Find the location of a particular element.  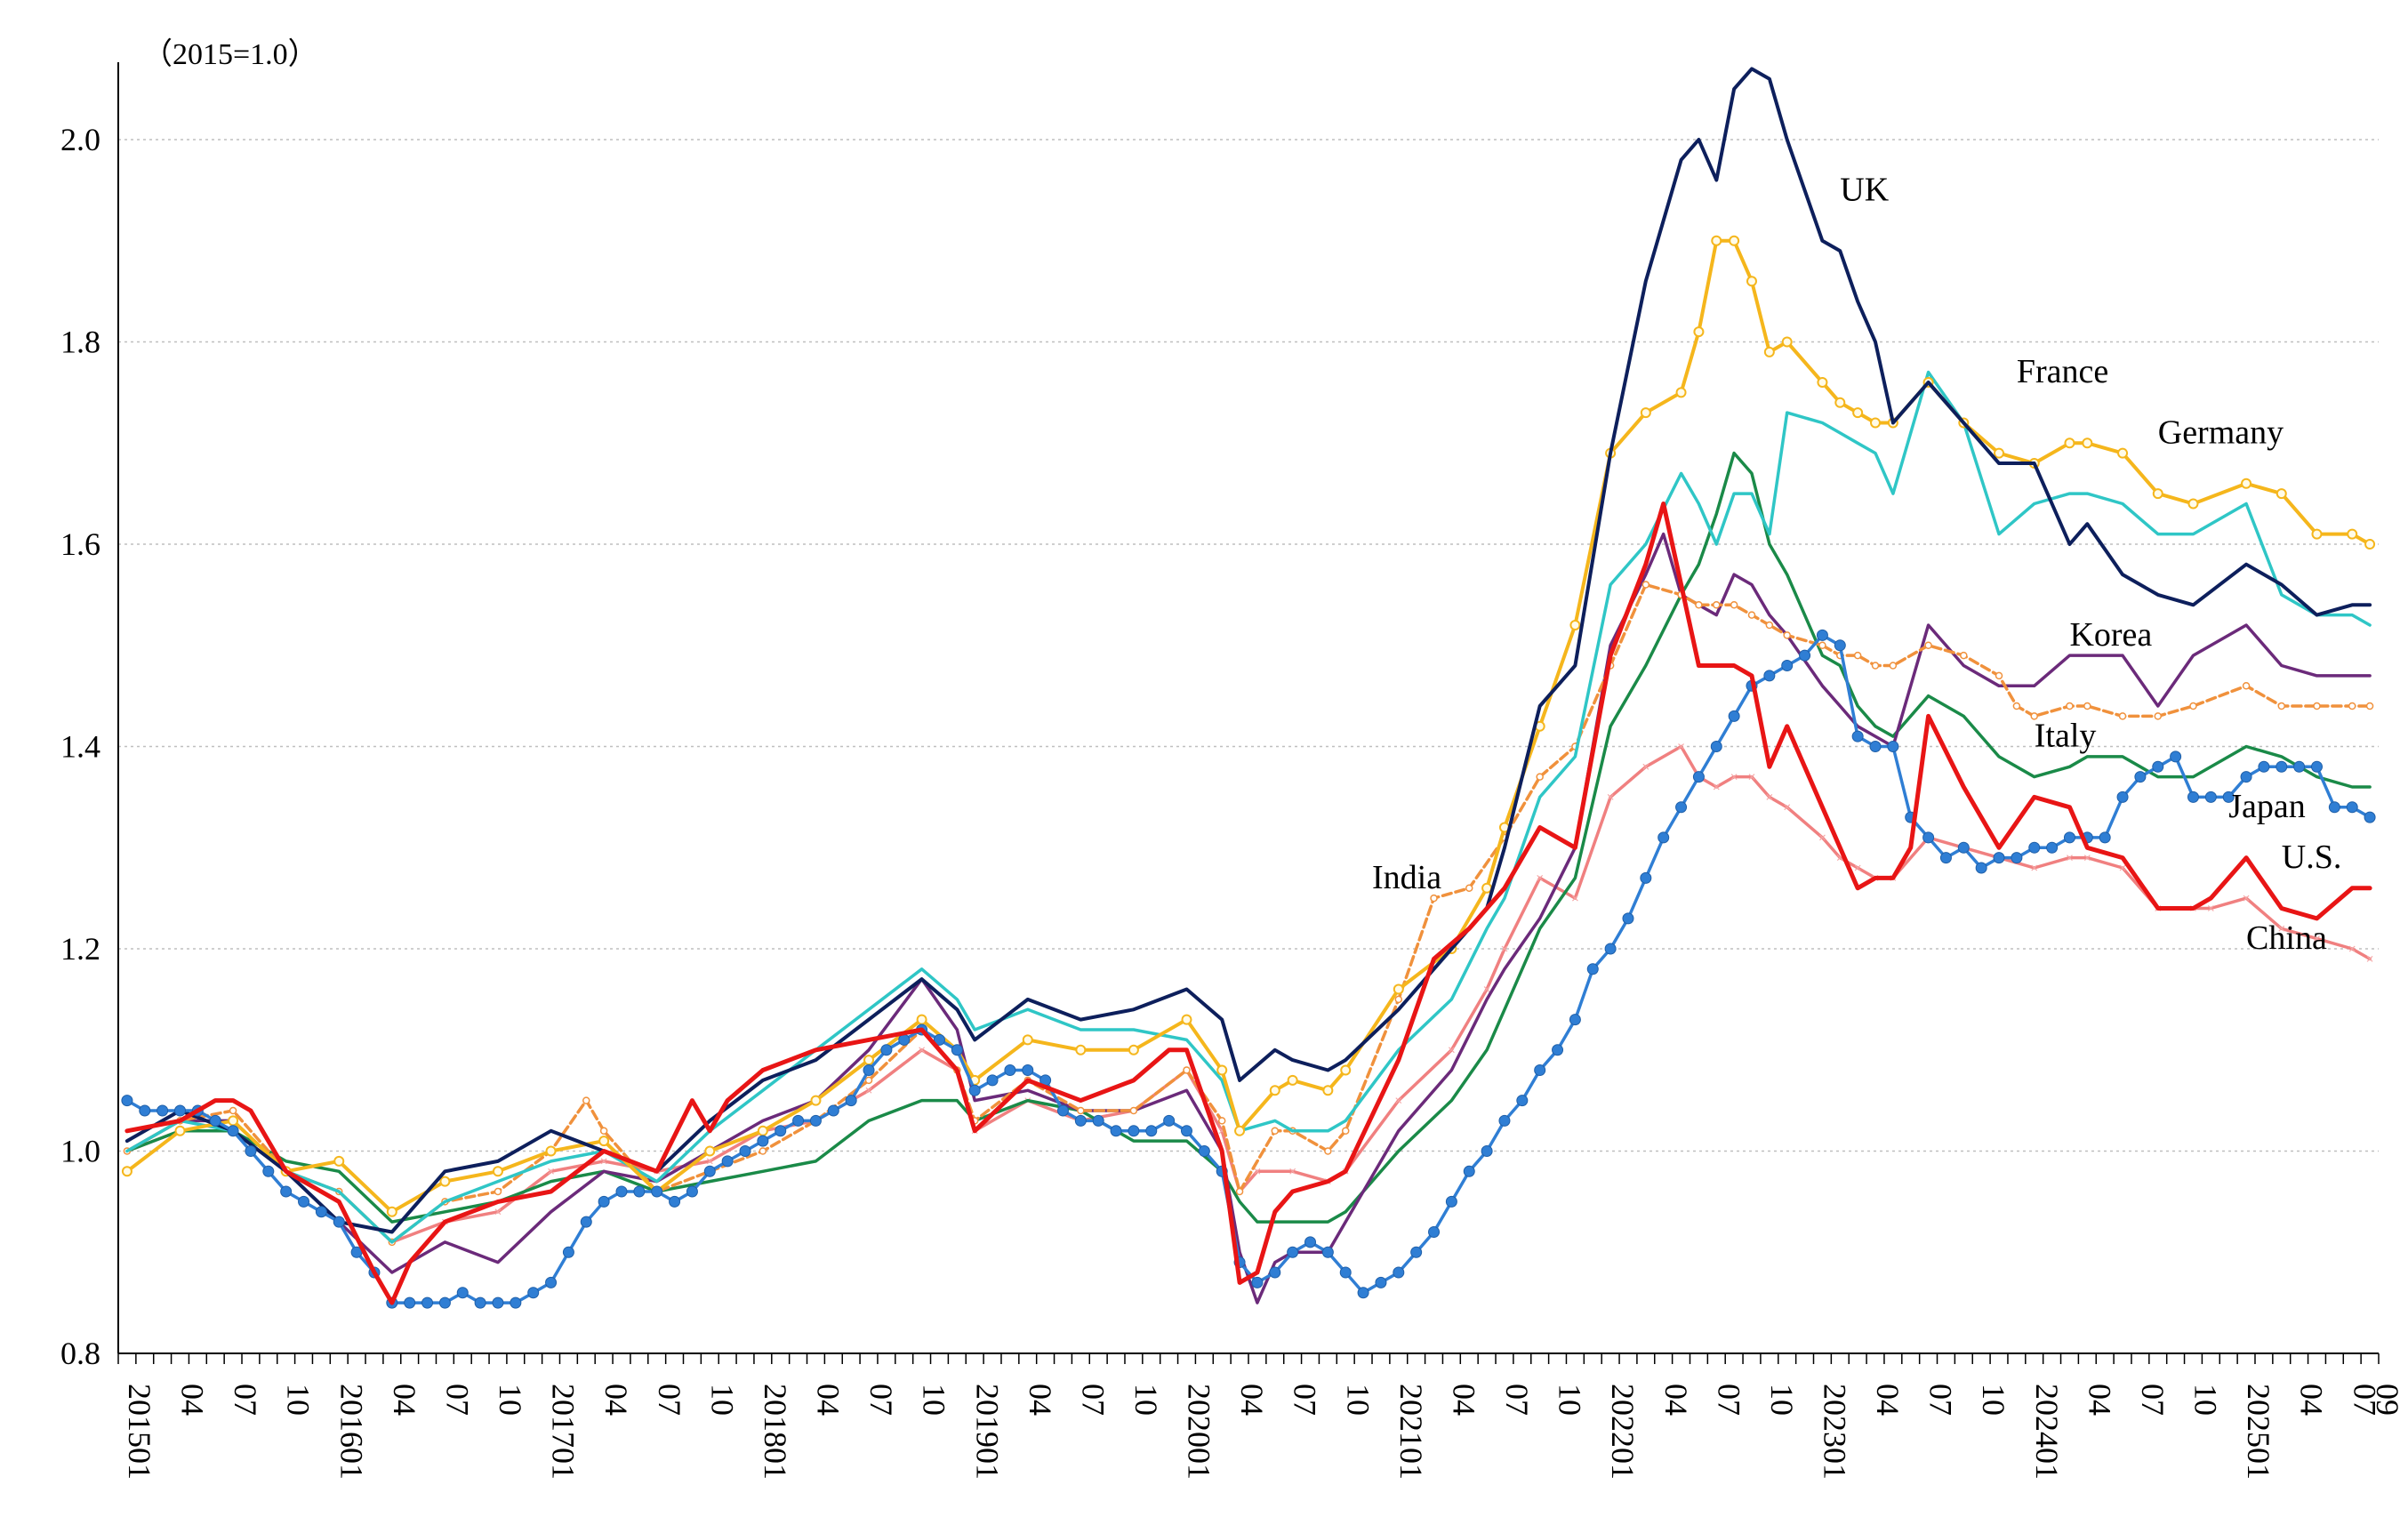

x-tick-label: 202101 is located at coordinates (1411, 1432).